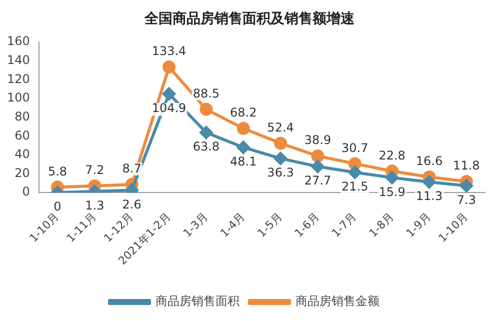  I want to click on x-tick-label: 1-9月, so click(419, 225).